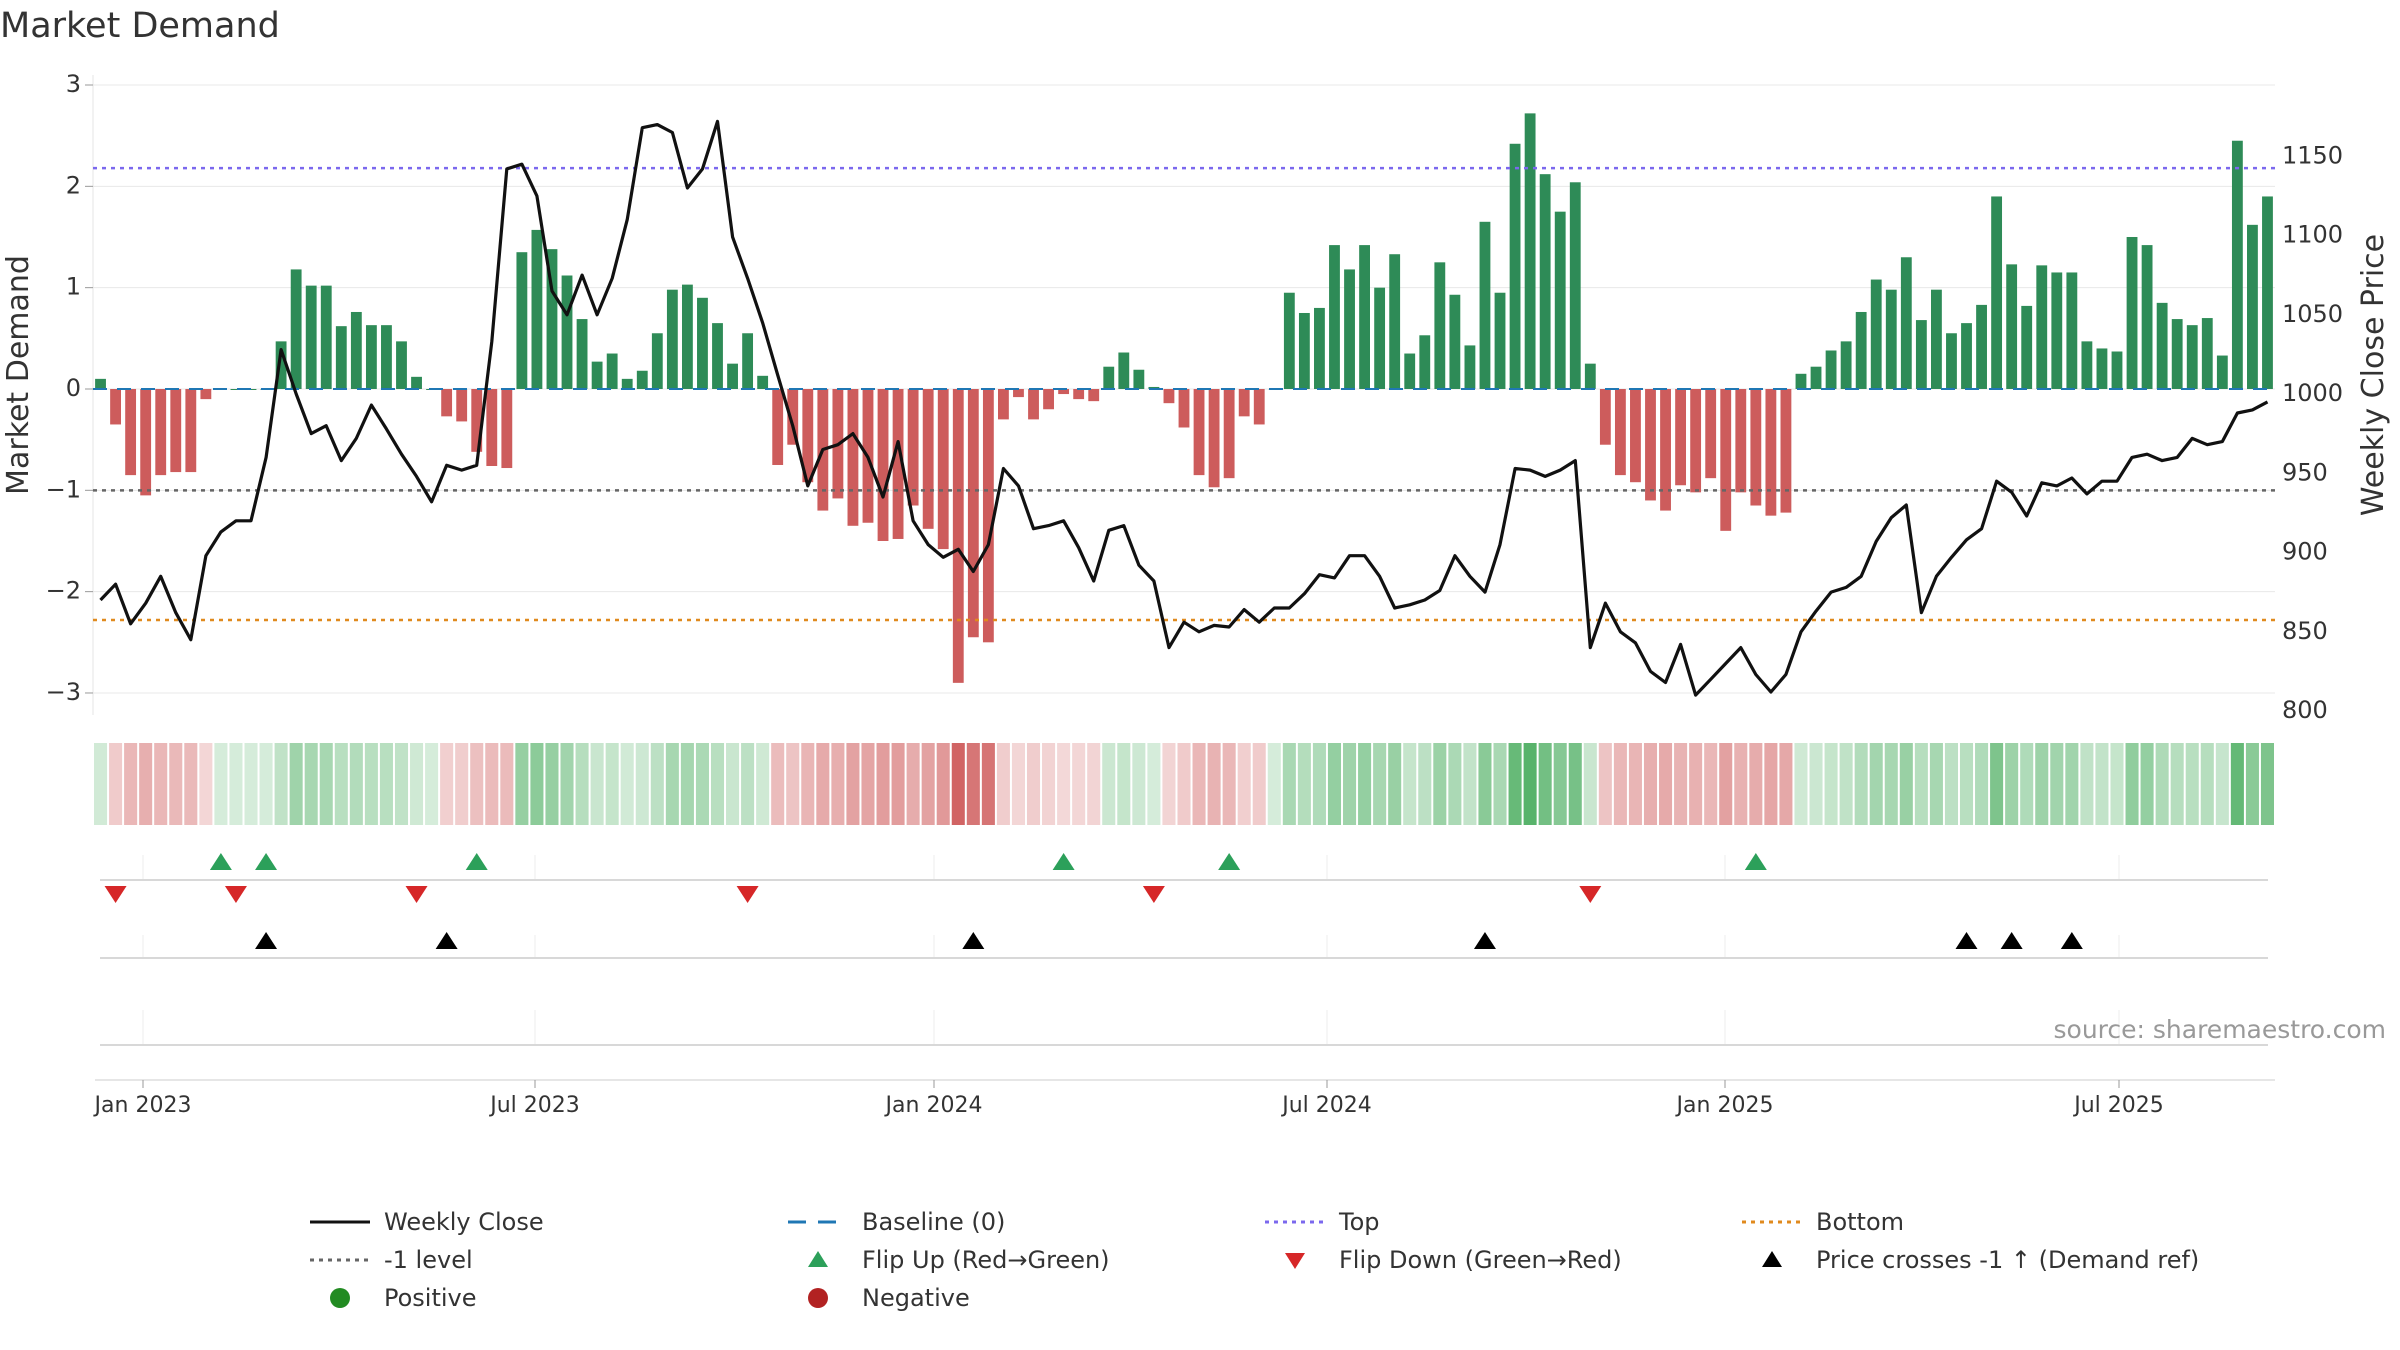 Image resolution: width=2400 pixels, height=1350 pixels. Describe the element at coordinates (18, 375) in the screenshot. I see `y-axis-label: Market Demand` at that location.